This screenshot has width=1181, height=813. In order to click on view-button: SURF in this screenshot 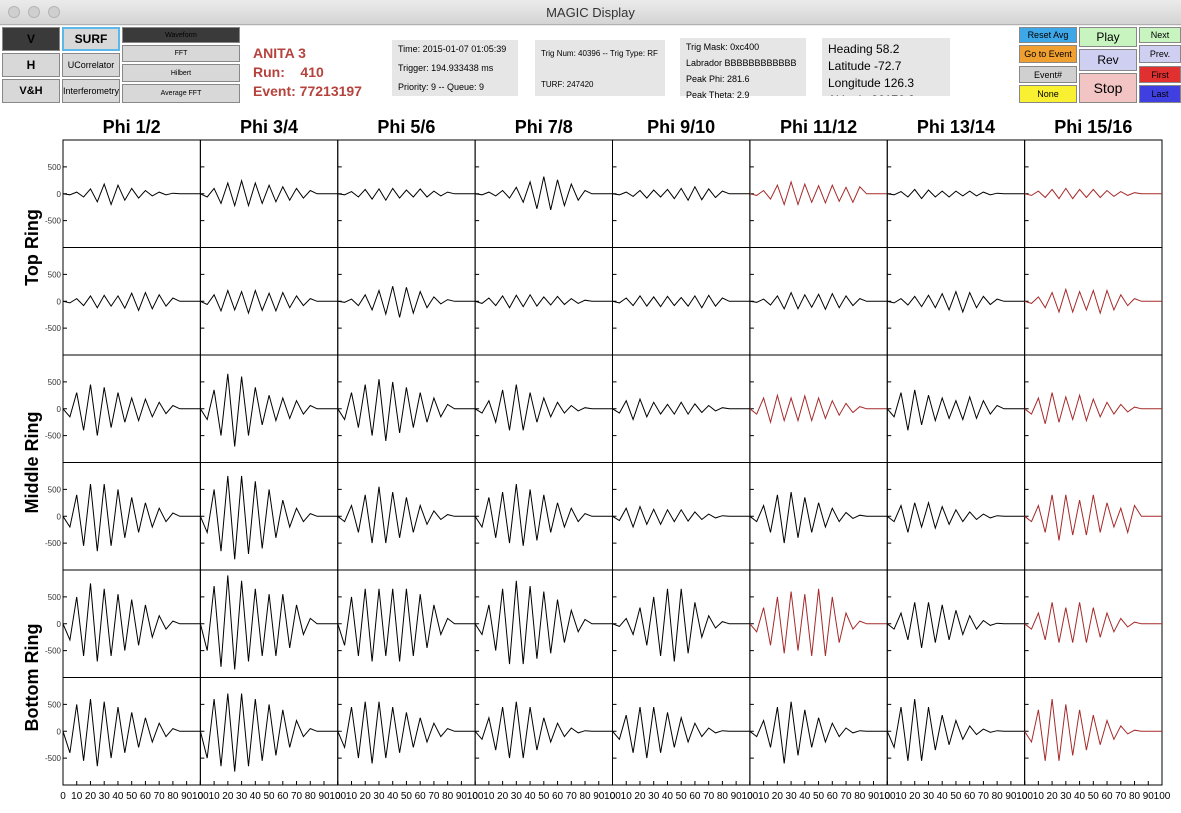, I will do `click(91, 39)`.